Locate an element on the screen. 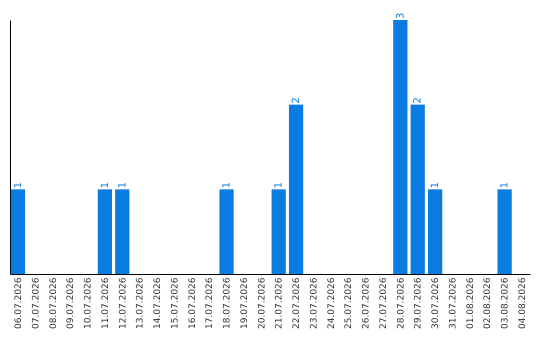  x-tick-label: 09.07.2026 is located at coordinates (71, 303).